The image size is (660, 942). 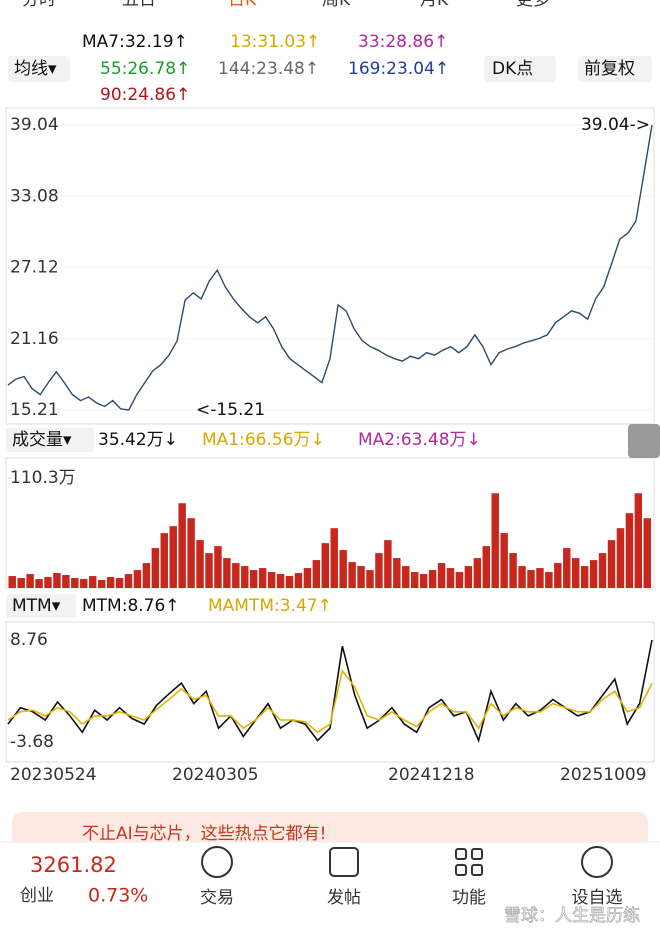 I want to click on tab: 更多, so click(x=533, y=5).